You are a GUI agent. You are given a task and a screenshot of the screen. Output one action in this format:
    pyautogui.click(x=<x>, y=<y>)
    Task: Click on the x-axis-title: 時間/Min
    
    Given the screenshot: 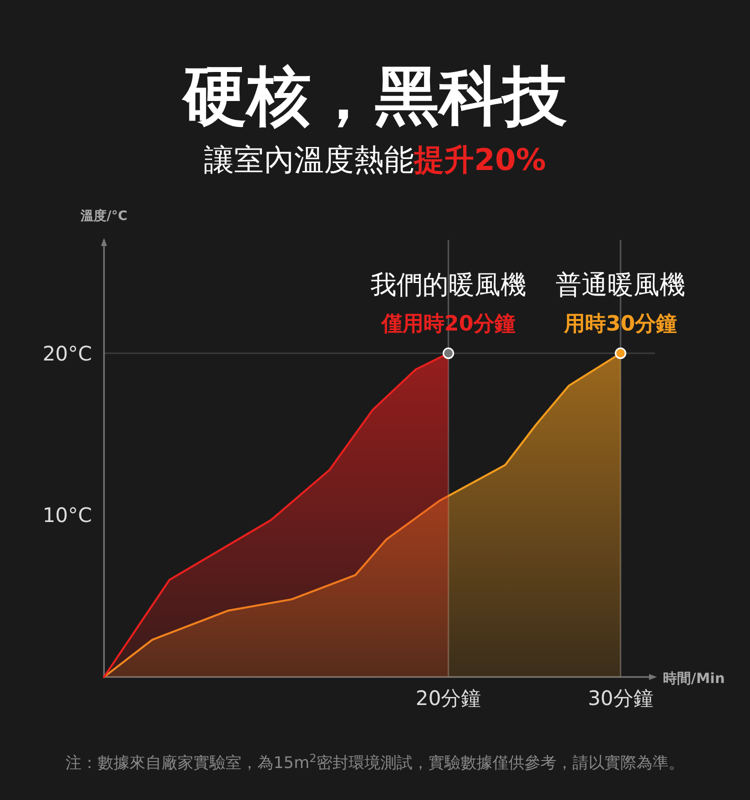 What is the action you would take?
    pyautogui.click(x=694, y=679)
    